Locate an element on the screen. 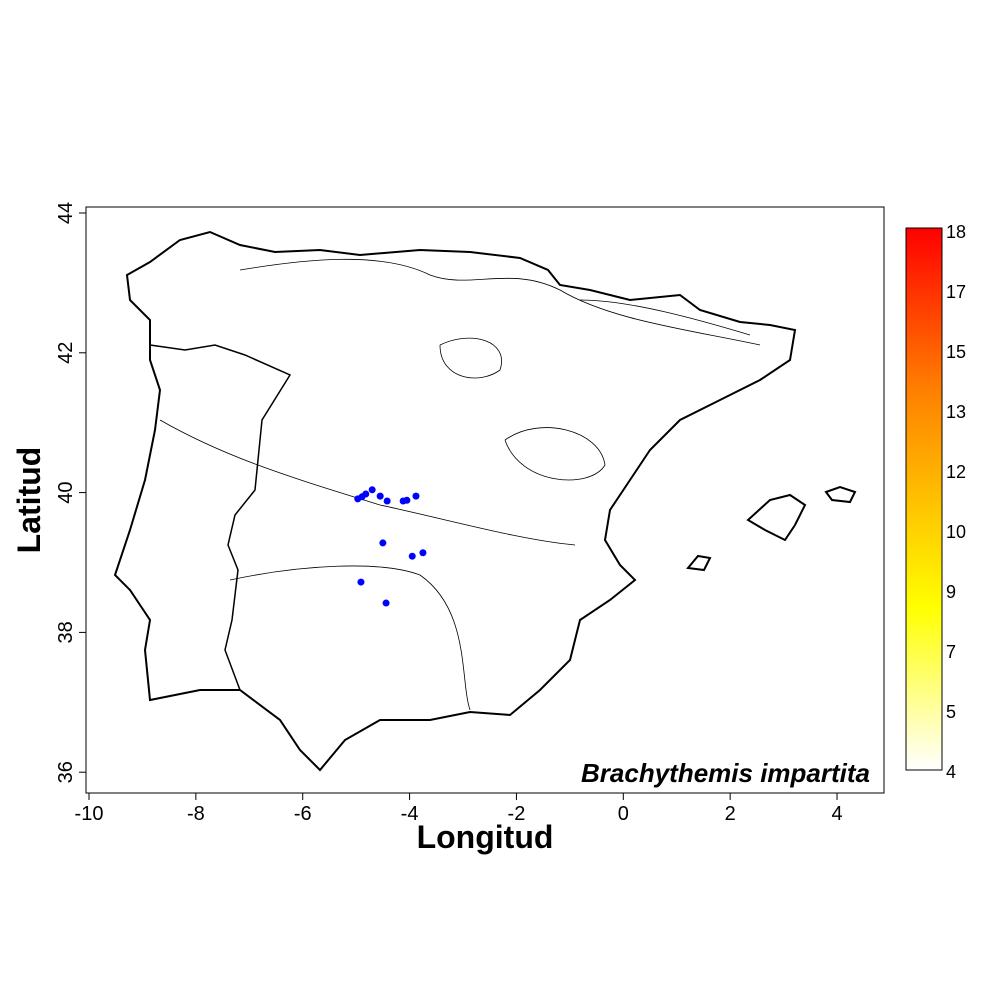 The width and height of the screenshot is (1000, 1005). color-legend-bar is located at coordinates (924, 499).